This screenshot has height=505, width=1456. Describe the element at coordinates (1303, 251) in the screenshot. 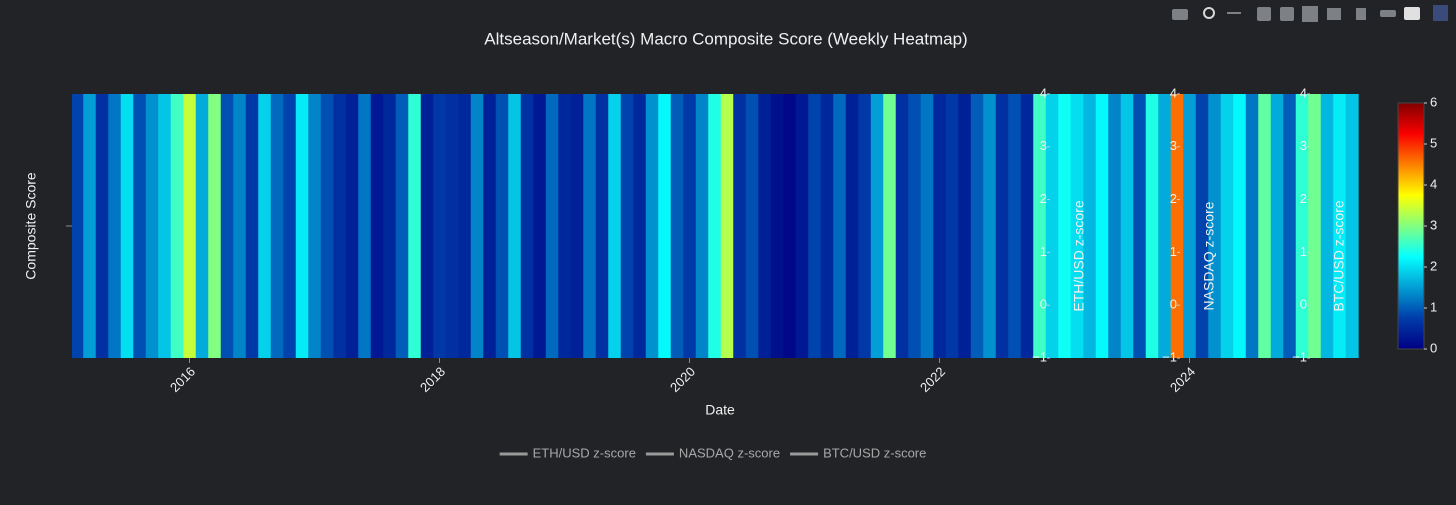

I see `y2-tick-label: 1` at that location.